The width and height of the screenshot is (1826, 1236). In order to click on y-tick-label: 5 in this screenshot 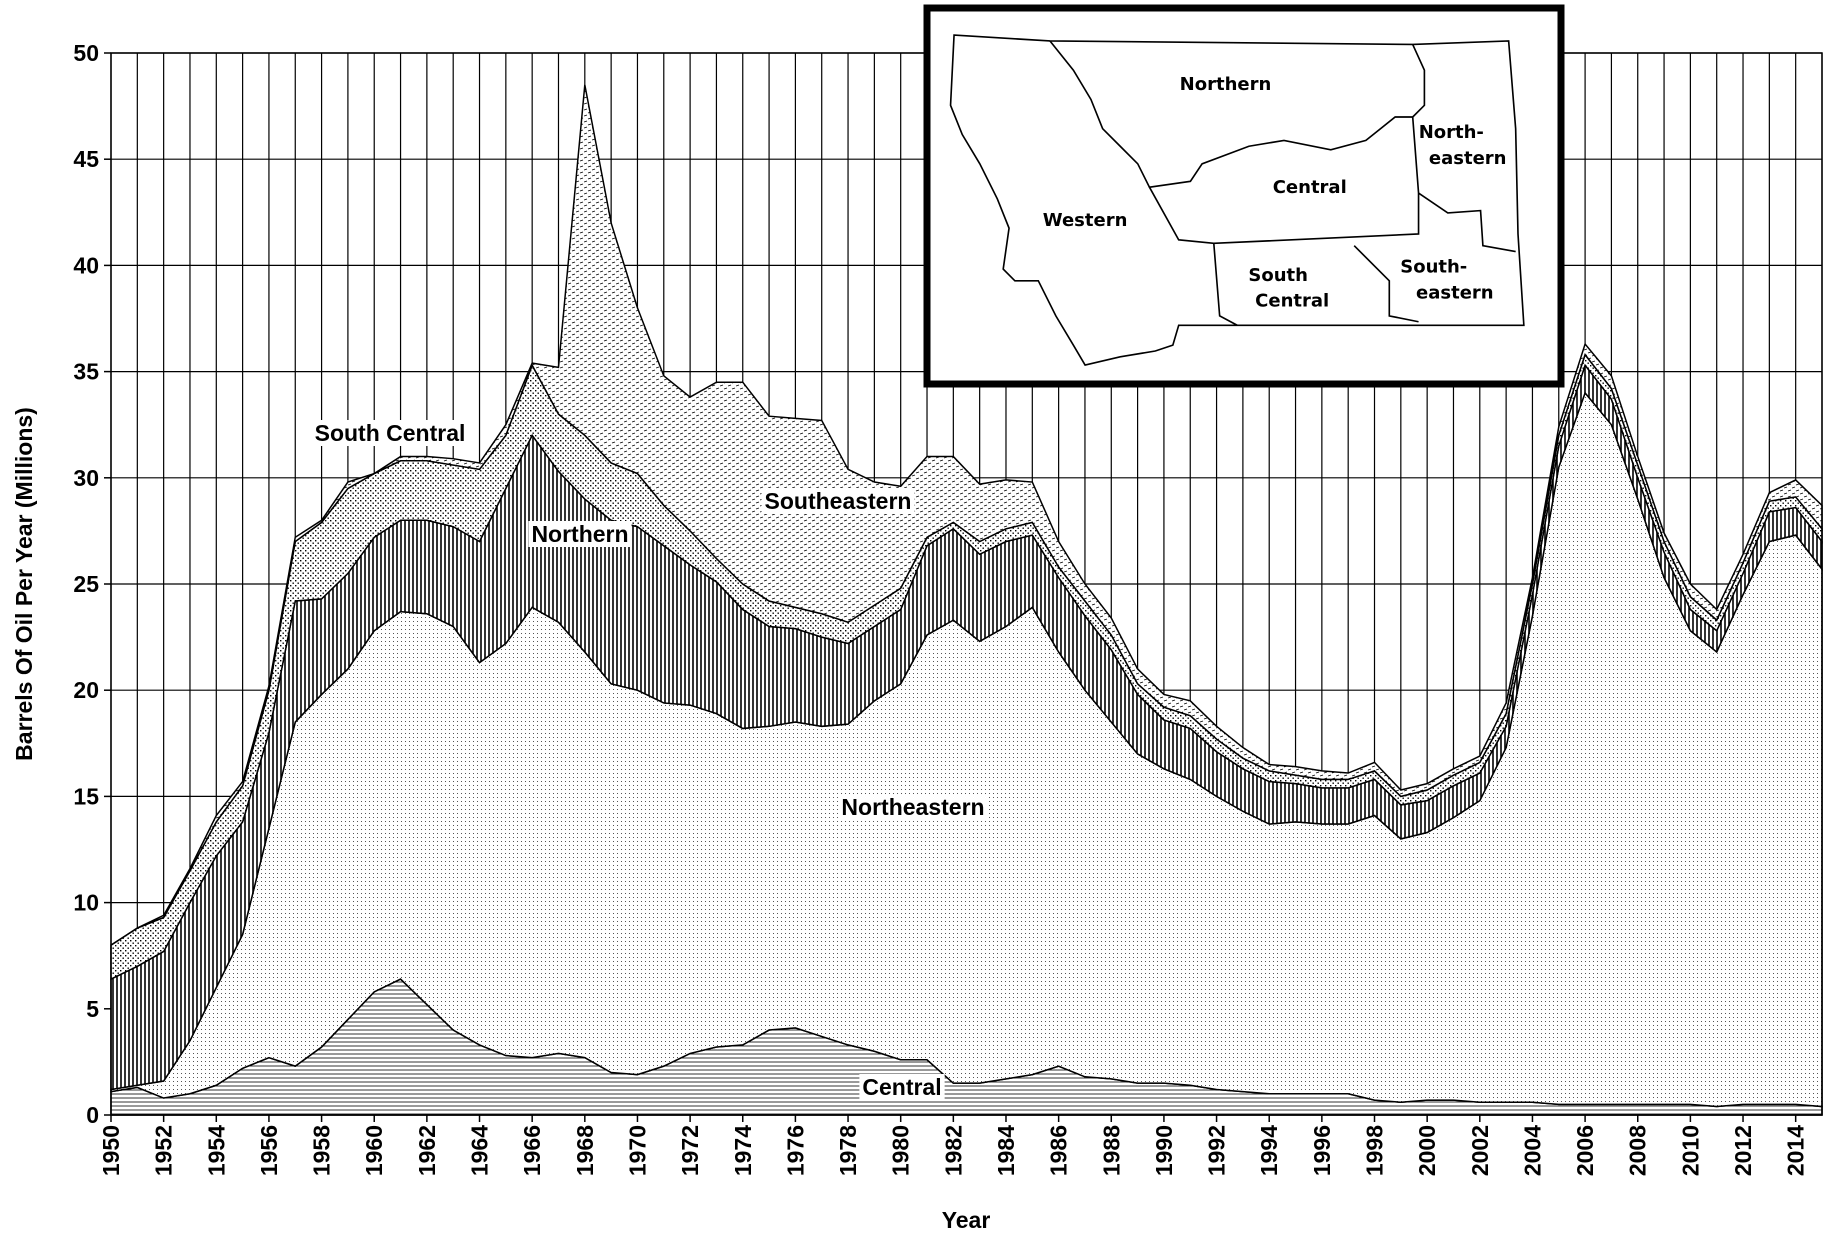, I will do `click(92, 1009)`.